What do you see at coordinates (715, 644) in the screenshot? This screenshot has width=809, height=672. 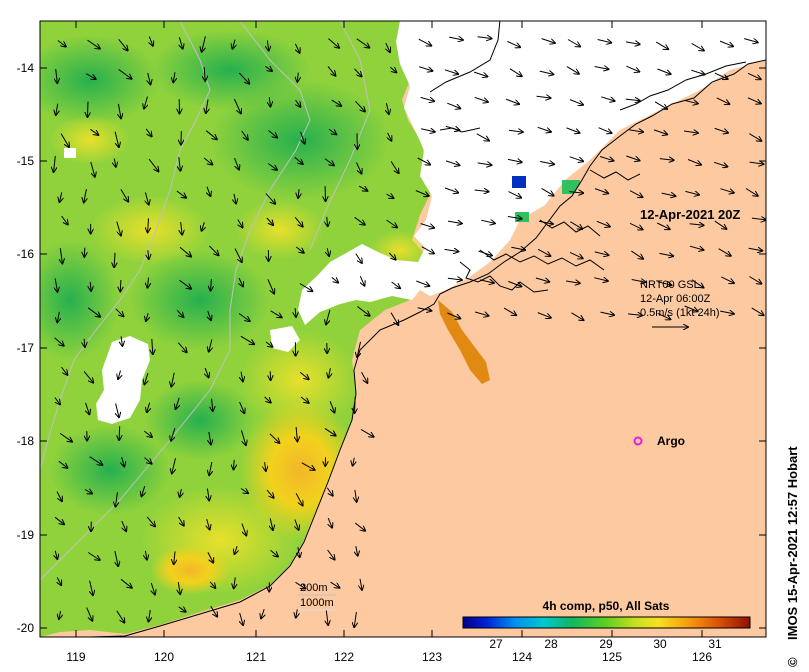 I see `colorbar-tick-label: 31` at bounding box center [715, 644].